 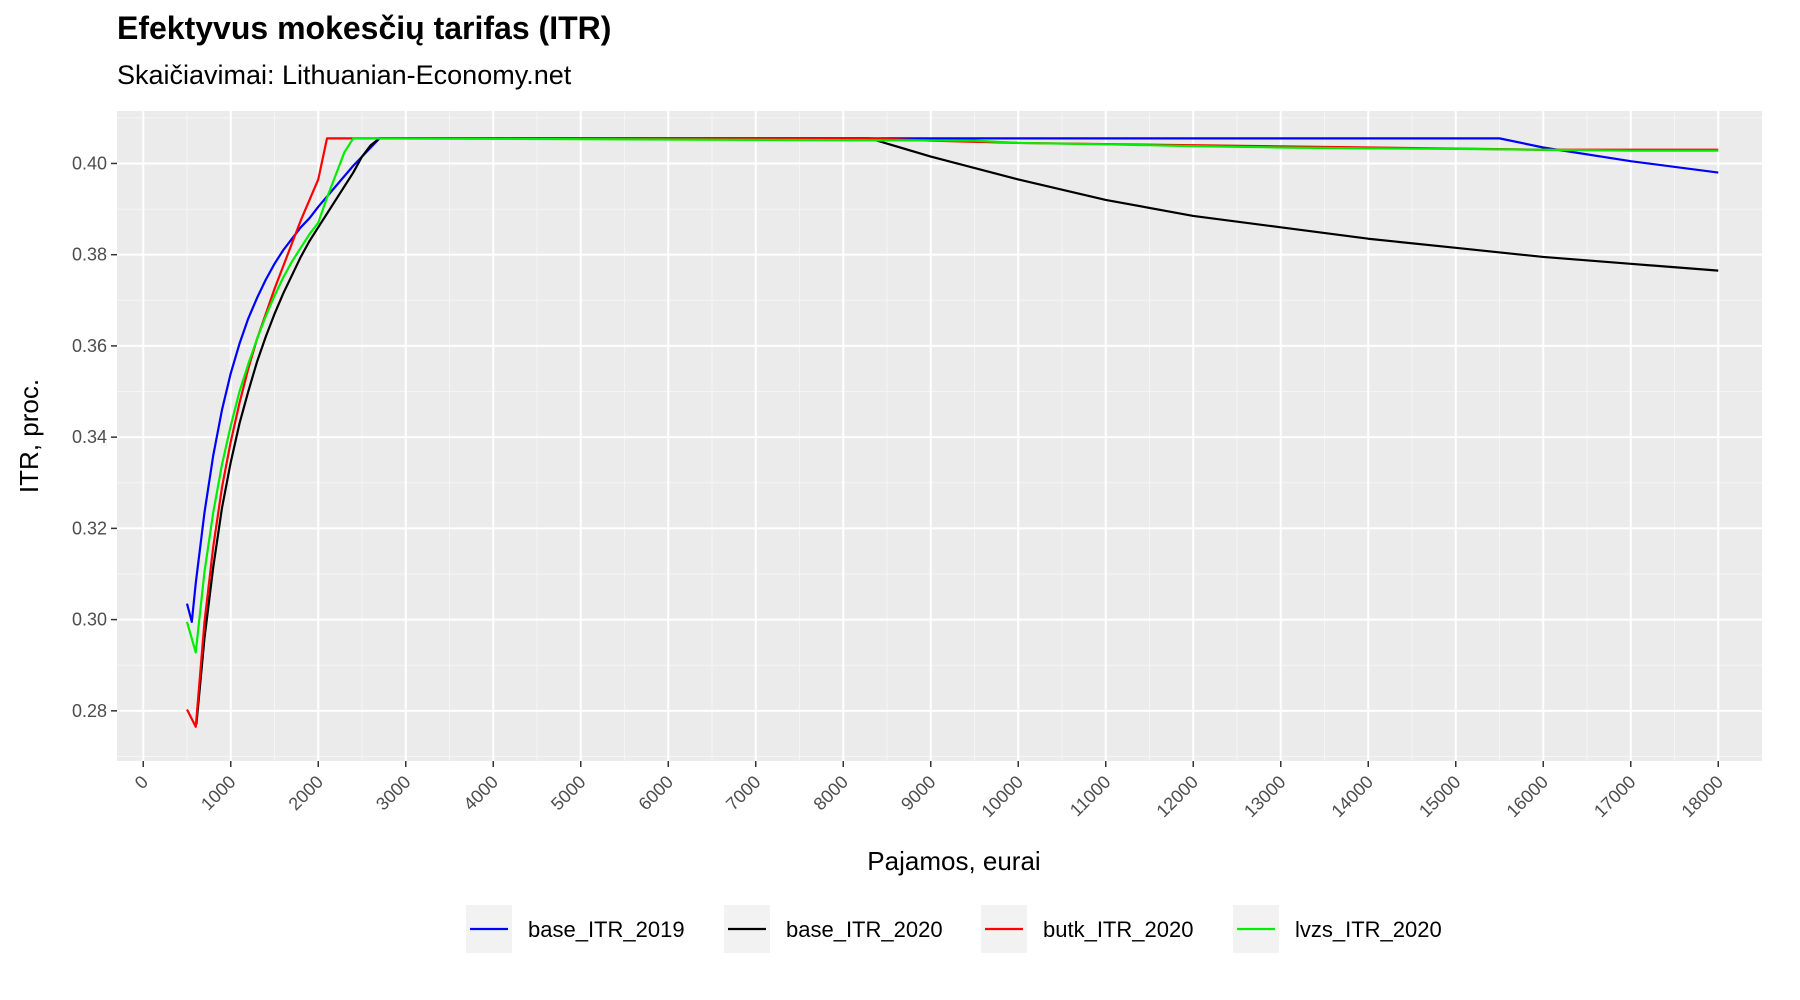 I want to click on x-tick-label: 4000, so click(x=481, y=793).